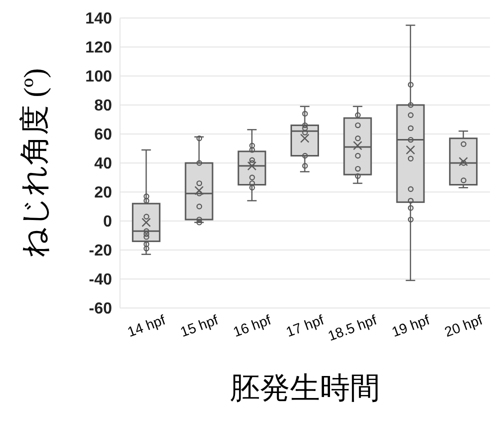 The image size is (501, 439). Describe the element at coordinates (98, 19) in the screenshot. I see `y-tick-label: 140` at that location.